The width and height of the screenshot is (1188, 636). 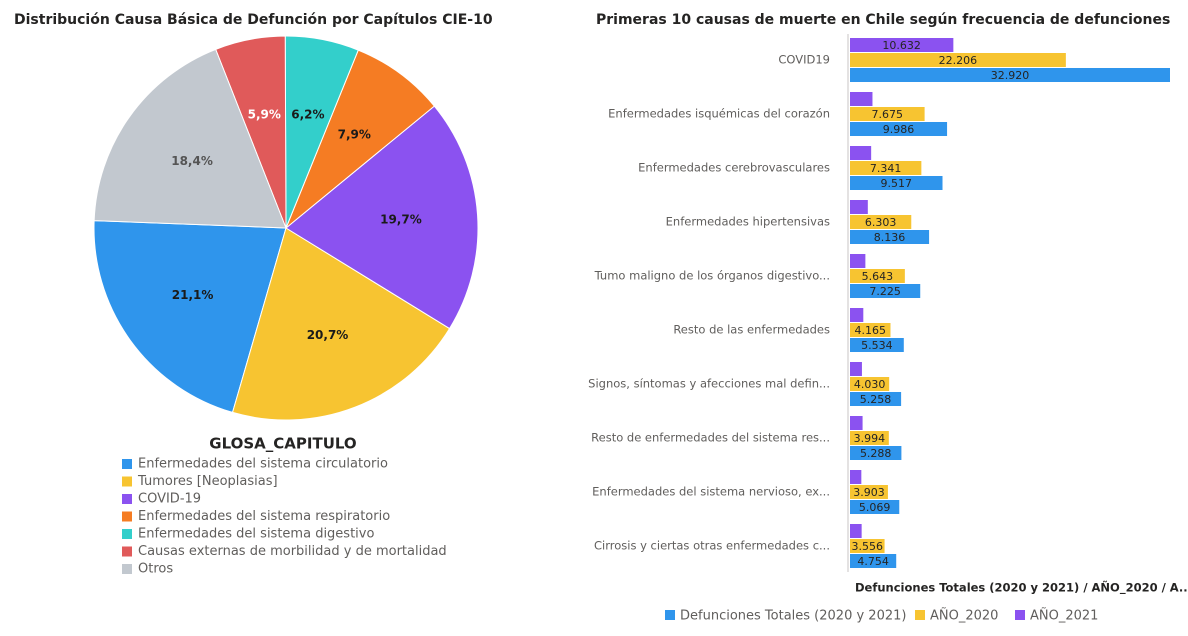 What do you see at coordinates (282, 444) in the screenshot?
I see `legend-title: GLOSA_CAPITULO` at bounding box center [282, 444].